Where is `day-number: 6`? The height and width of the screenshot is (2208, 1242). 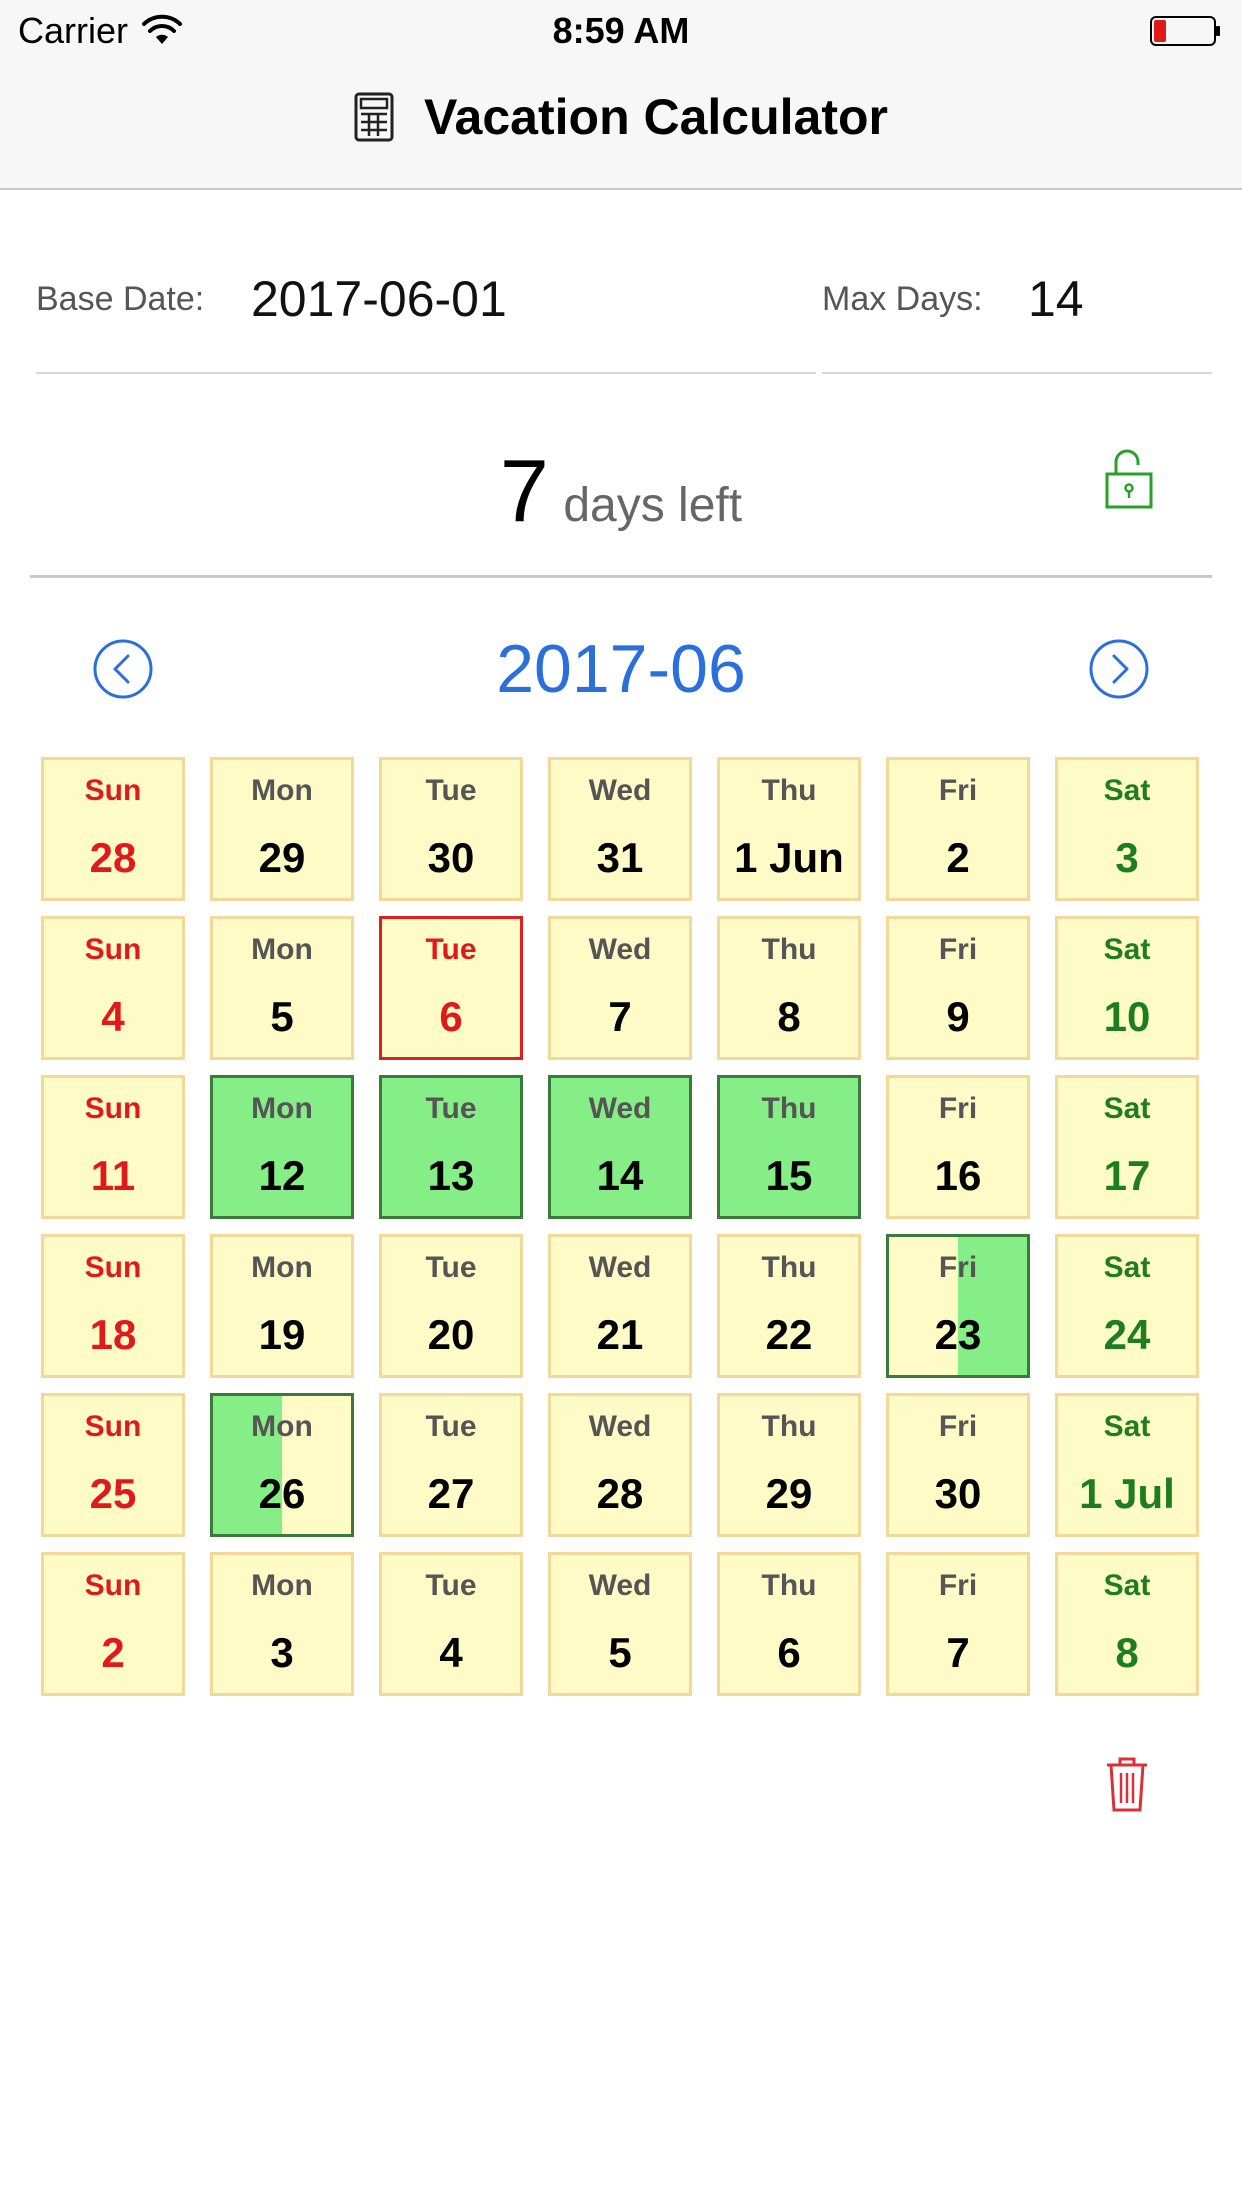
day-number: 6 is located at coordinates (451, 1016).